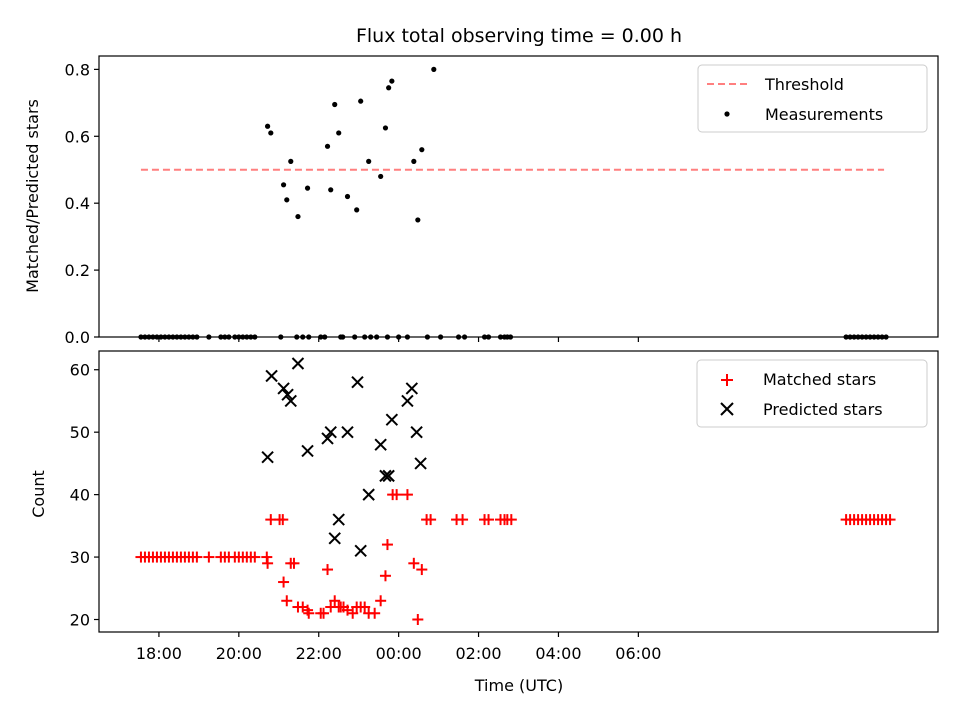  I want to click on top-y-axis-label: Matched/Predicted stars, so click(32, 196).